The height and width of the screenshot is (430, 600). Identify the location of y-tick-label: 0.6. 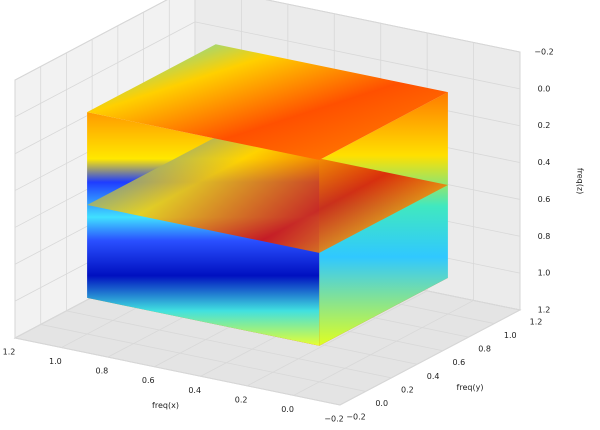
(458, 362).